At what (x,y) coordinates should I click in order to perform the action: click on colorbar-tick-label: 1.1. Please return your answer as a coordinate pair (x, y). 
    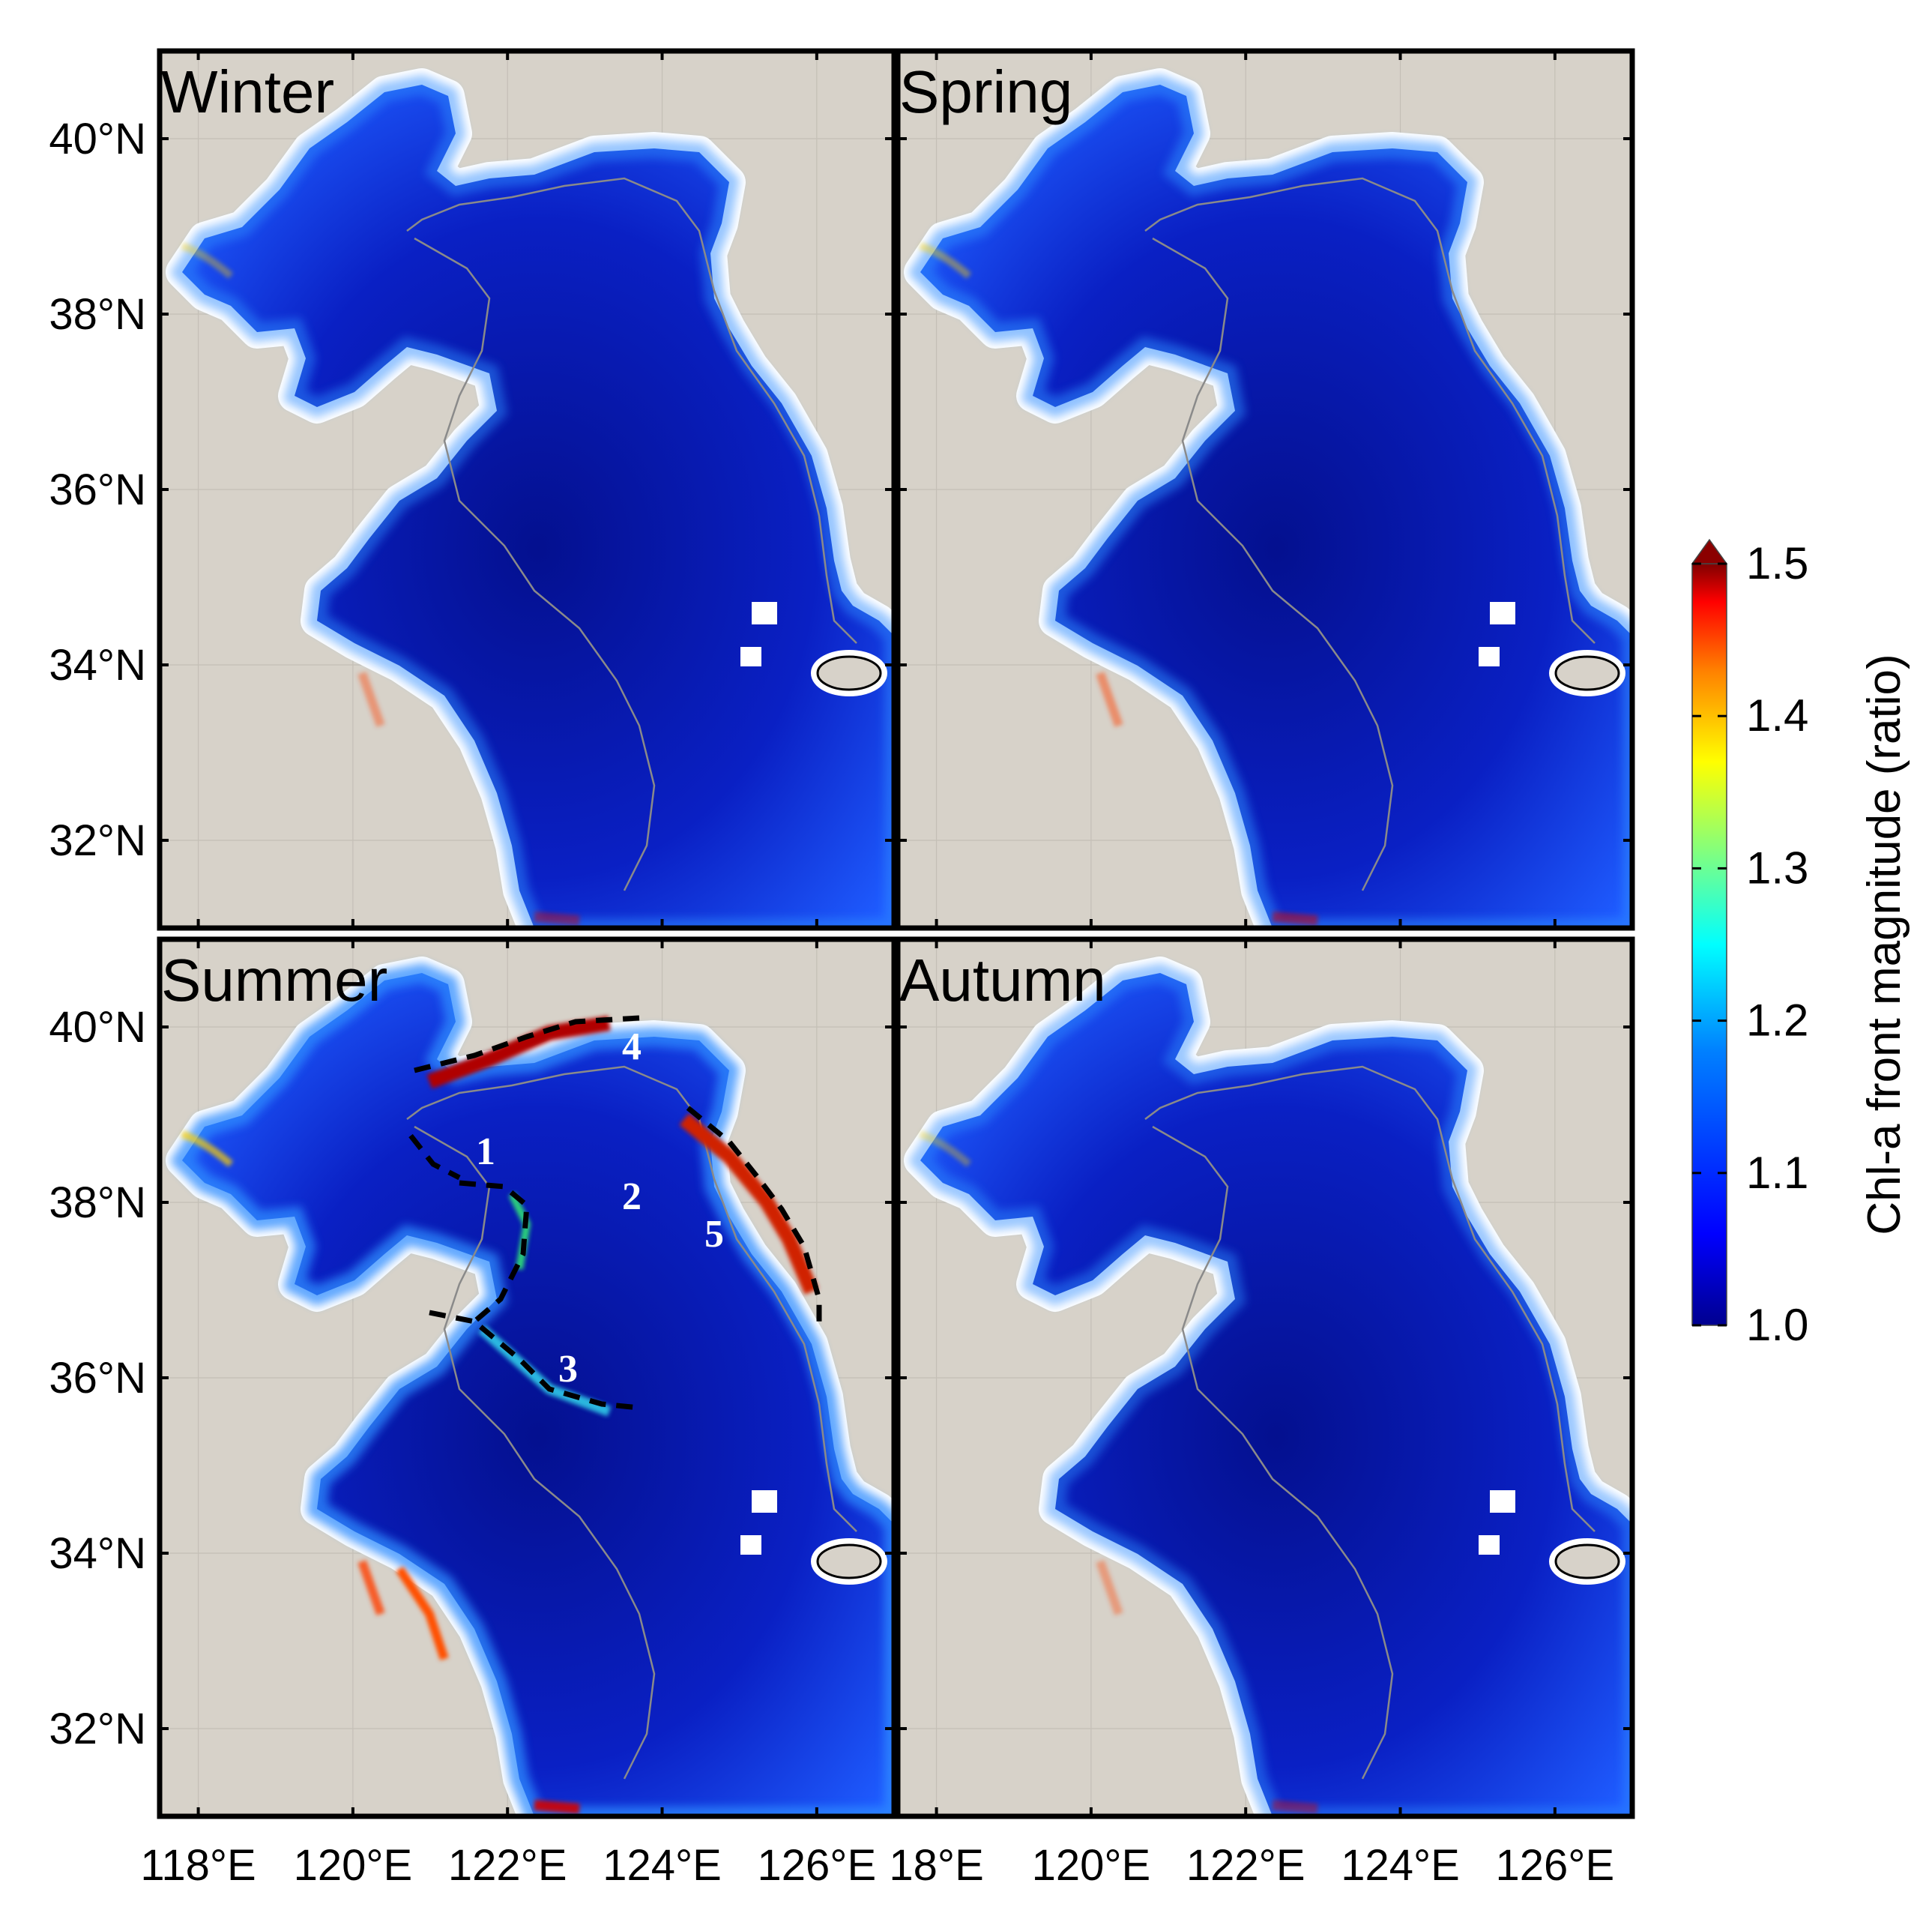
    Looking at the image, I should click on (1777, 1173).